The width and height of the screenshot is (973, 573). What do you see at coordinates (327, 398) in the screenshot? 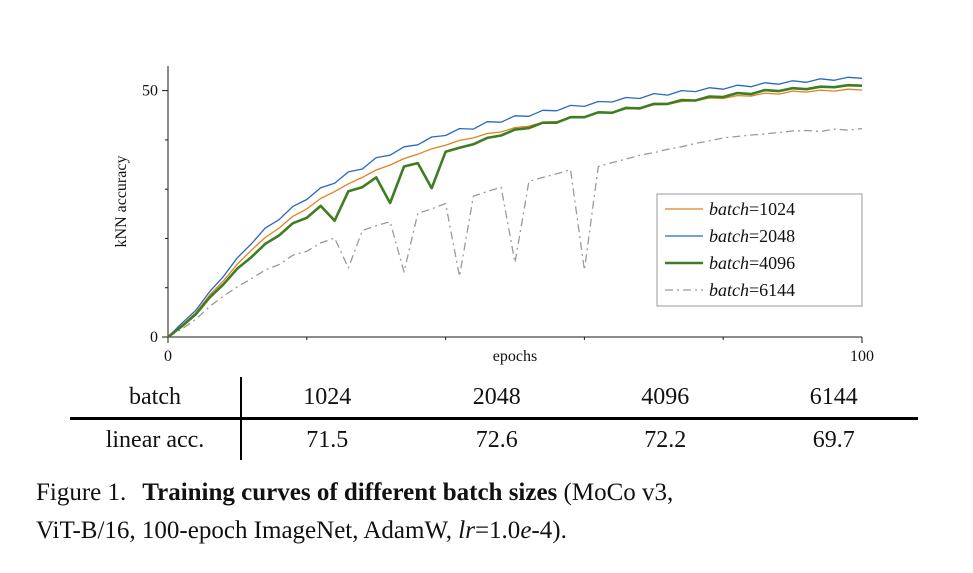
I see `table-cell-batch-1024: 1024` at bounding box center [327, 398].